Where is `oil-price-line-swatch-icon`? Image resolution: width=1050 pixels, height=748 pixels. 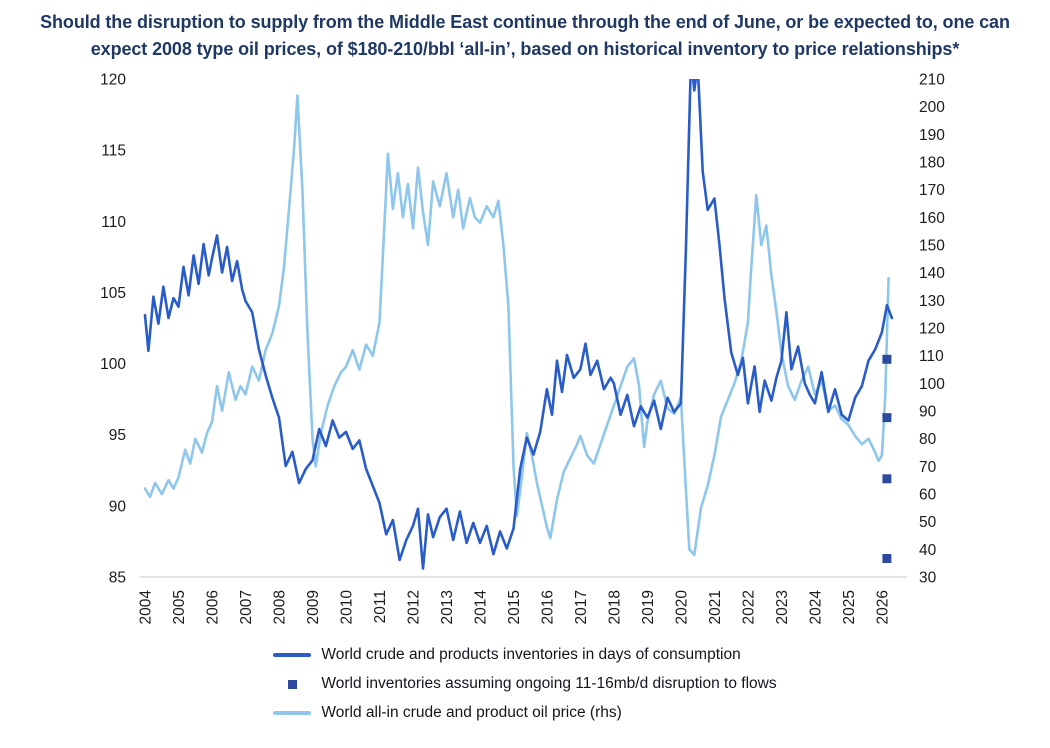
oil-price-line-swatch-icon is located at coordinates (292, 713).